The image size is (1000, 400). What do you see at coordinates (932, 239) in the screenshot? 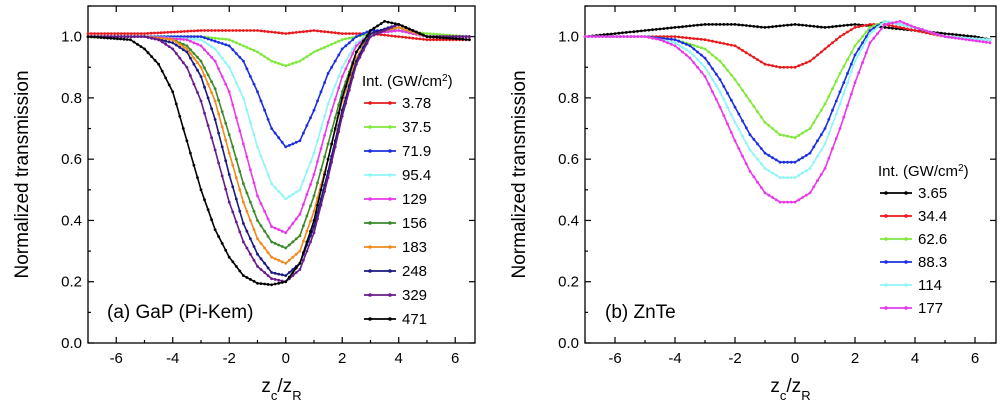
I see `legend-label: 62.6` at bounding box center [932, 239].